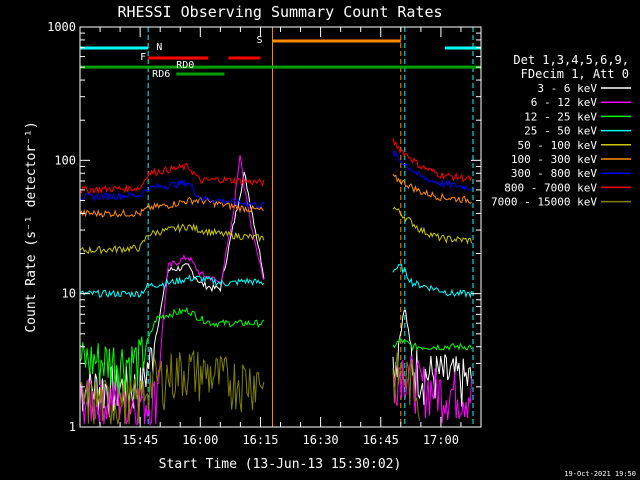 The height and width of the screenshot is (480, 640). What do you see at coordinates (280, 464) in the screenshot?
I see `x-axis-label: Start Time (13-Jun-13 15:30:02)` at bounding box center [280, 464].